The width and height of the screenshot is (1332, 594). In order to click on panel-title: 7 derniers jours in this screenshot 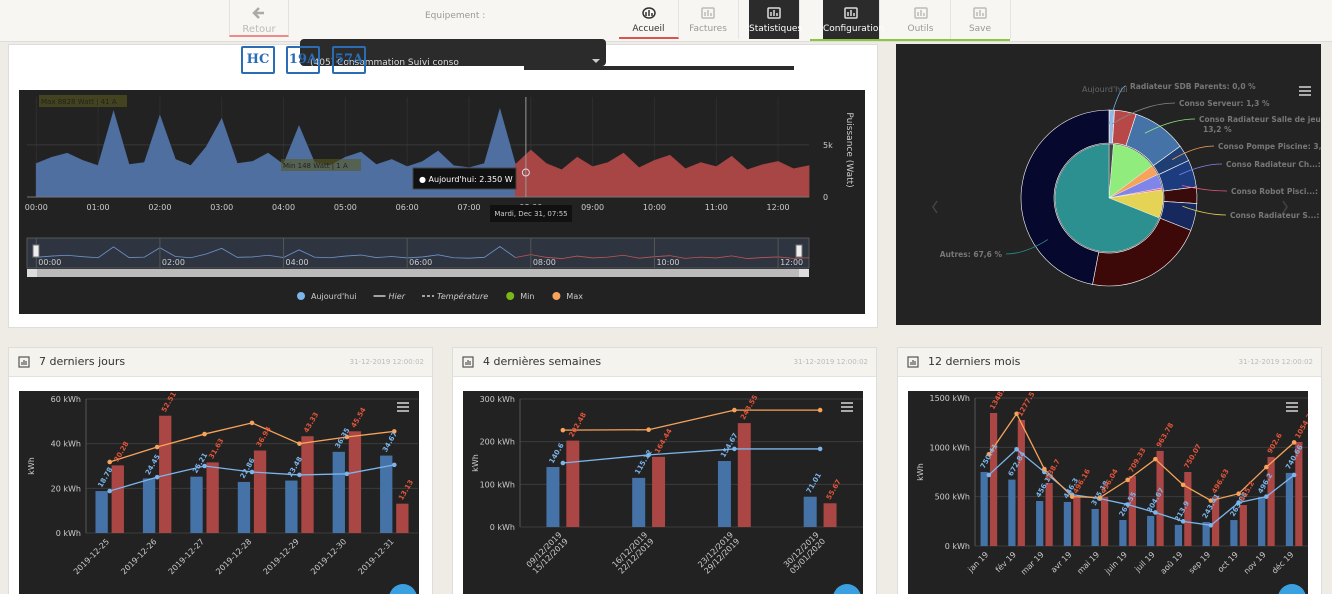, I will do `click(82, 361)`.